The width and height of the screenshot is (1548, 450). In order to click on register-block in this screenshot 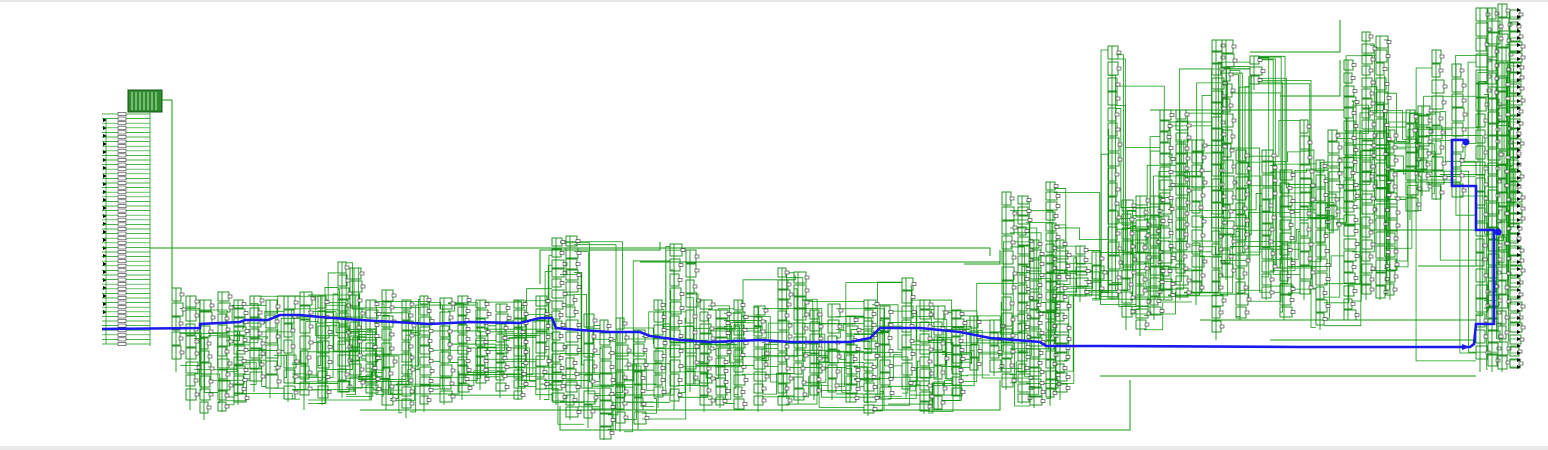, I will do `click(145, 101)`.